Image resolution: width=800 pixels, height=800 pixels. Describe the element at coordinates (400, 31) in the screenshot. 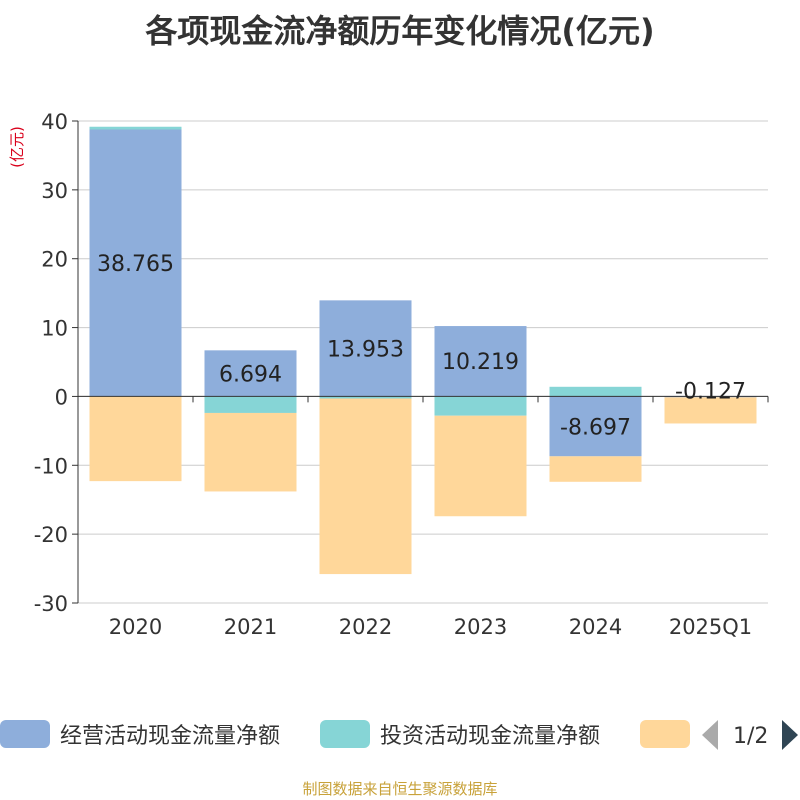

I see `chart-title: 各项现金流净额历年变化情况(亿元)` at that location.